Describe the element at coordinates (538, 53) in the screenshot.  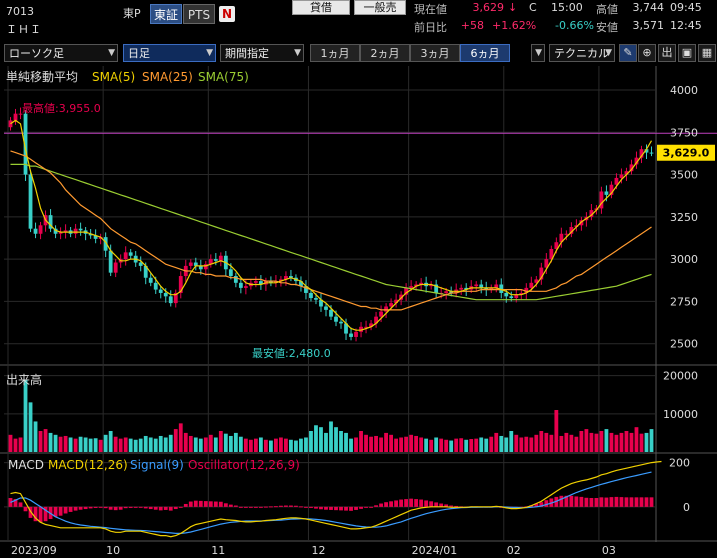
I see `range-more-select: ▼` at that location.